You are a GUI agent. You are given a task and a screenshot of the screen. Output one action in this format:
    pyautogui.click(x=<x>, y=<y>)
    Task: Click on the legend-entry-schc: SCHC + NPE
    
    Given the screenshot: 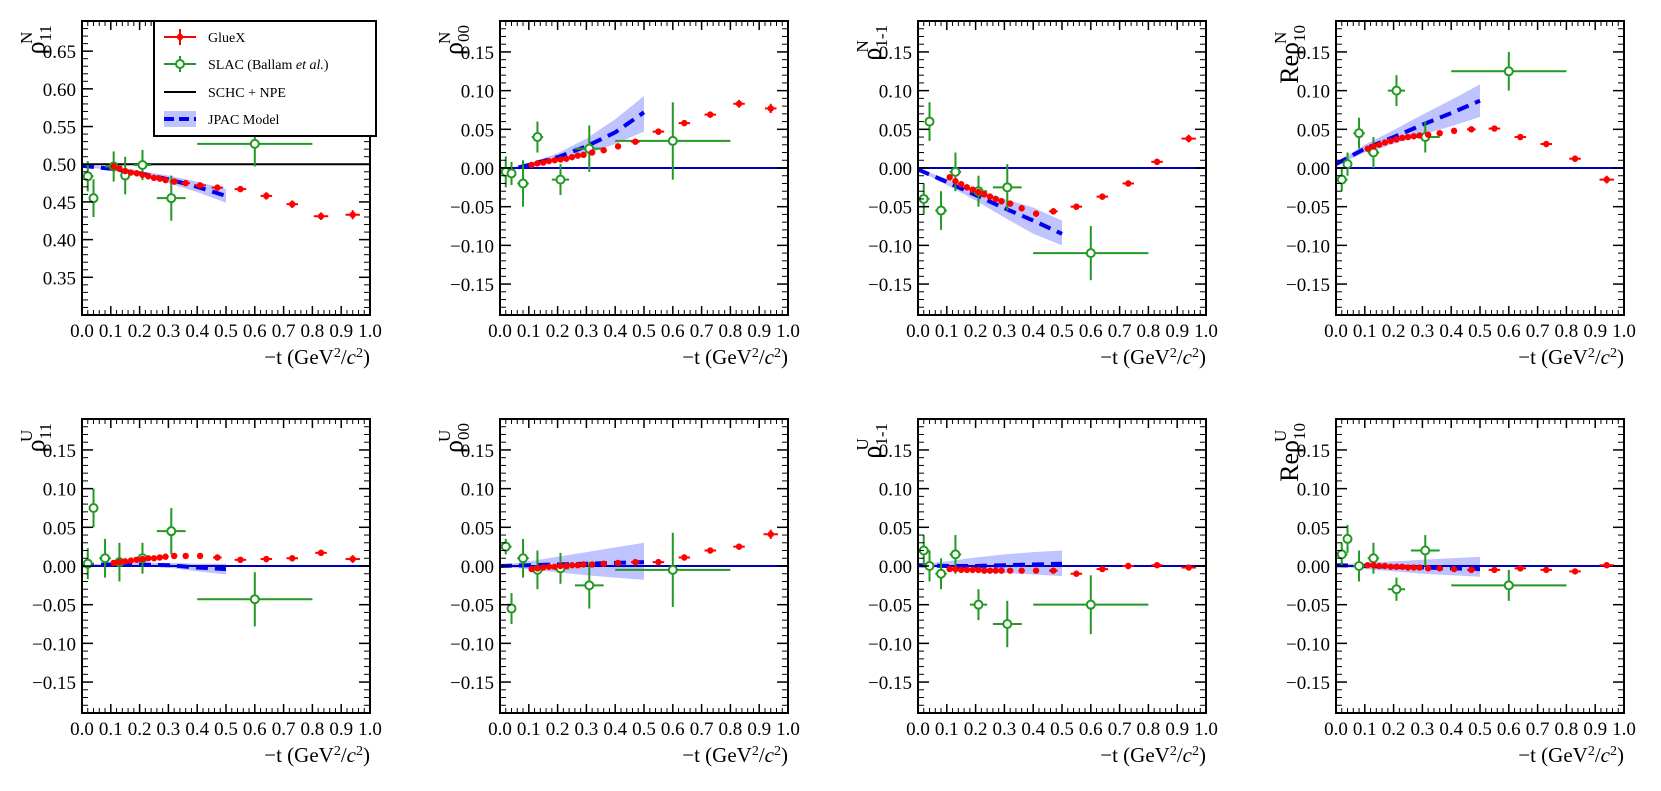 What is the action you would take?
    pyautogui.click(x=225, y=93)
    